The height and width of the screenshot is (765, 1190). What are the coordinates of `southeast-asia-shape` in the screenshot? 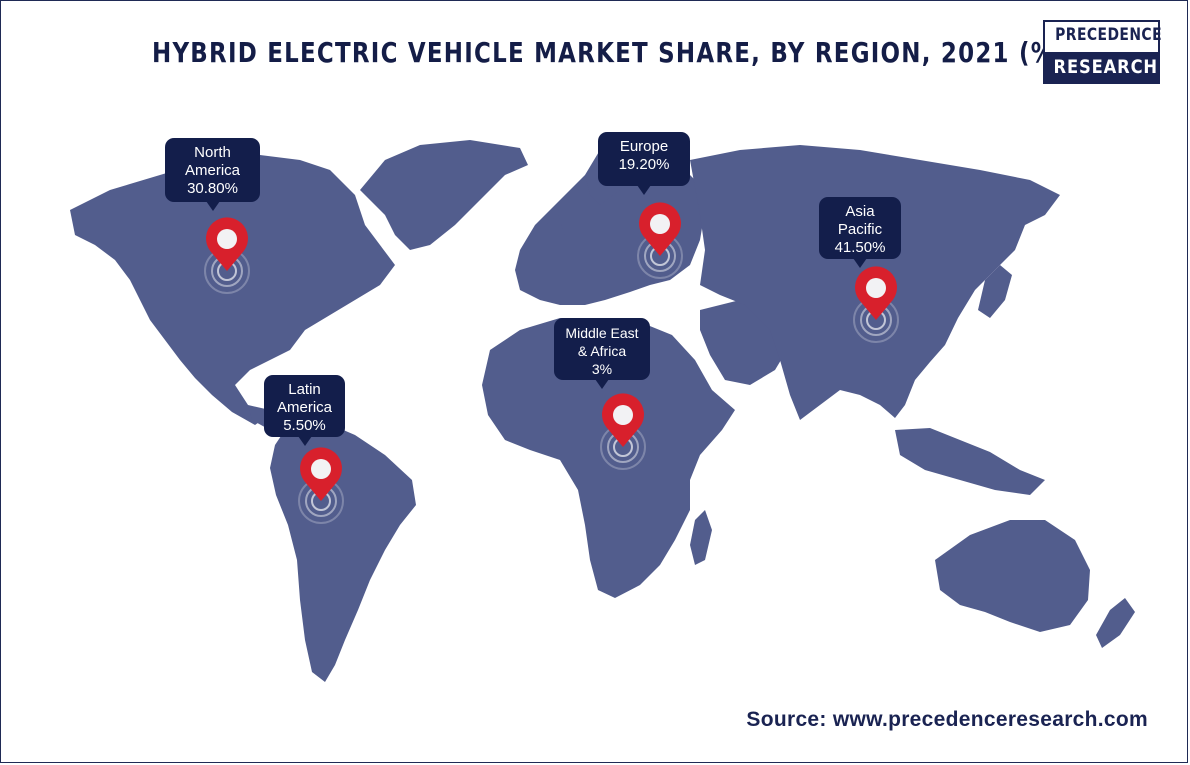 It's located at (970, 461).